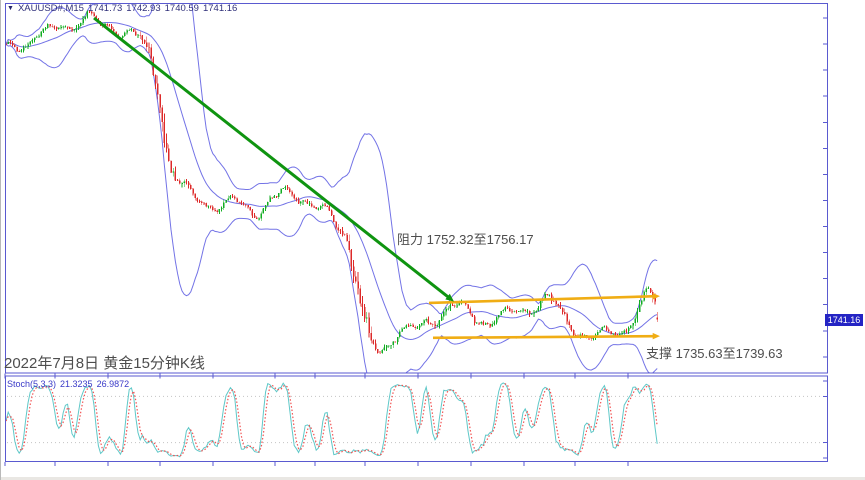 The height and width of the screenshot is (480, 865). Describe the element at coordinates (50, 8) in the screenshot. I see `chart-symbol-label: XAUUSD#,M15` at that location.